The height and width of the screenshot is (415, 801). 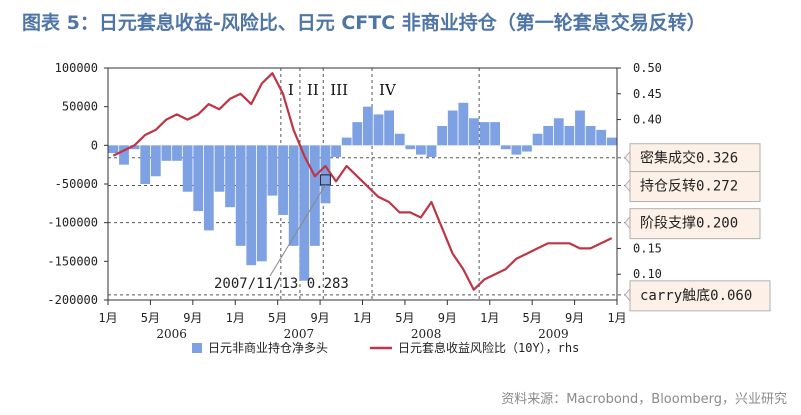 What do you see at coordinates (426, 334) in the screenshot?
I see `year-label: 2008` at bounding box center [426, 334].